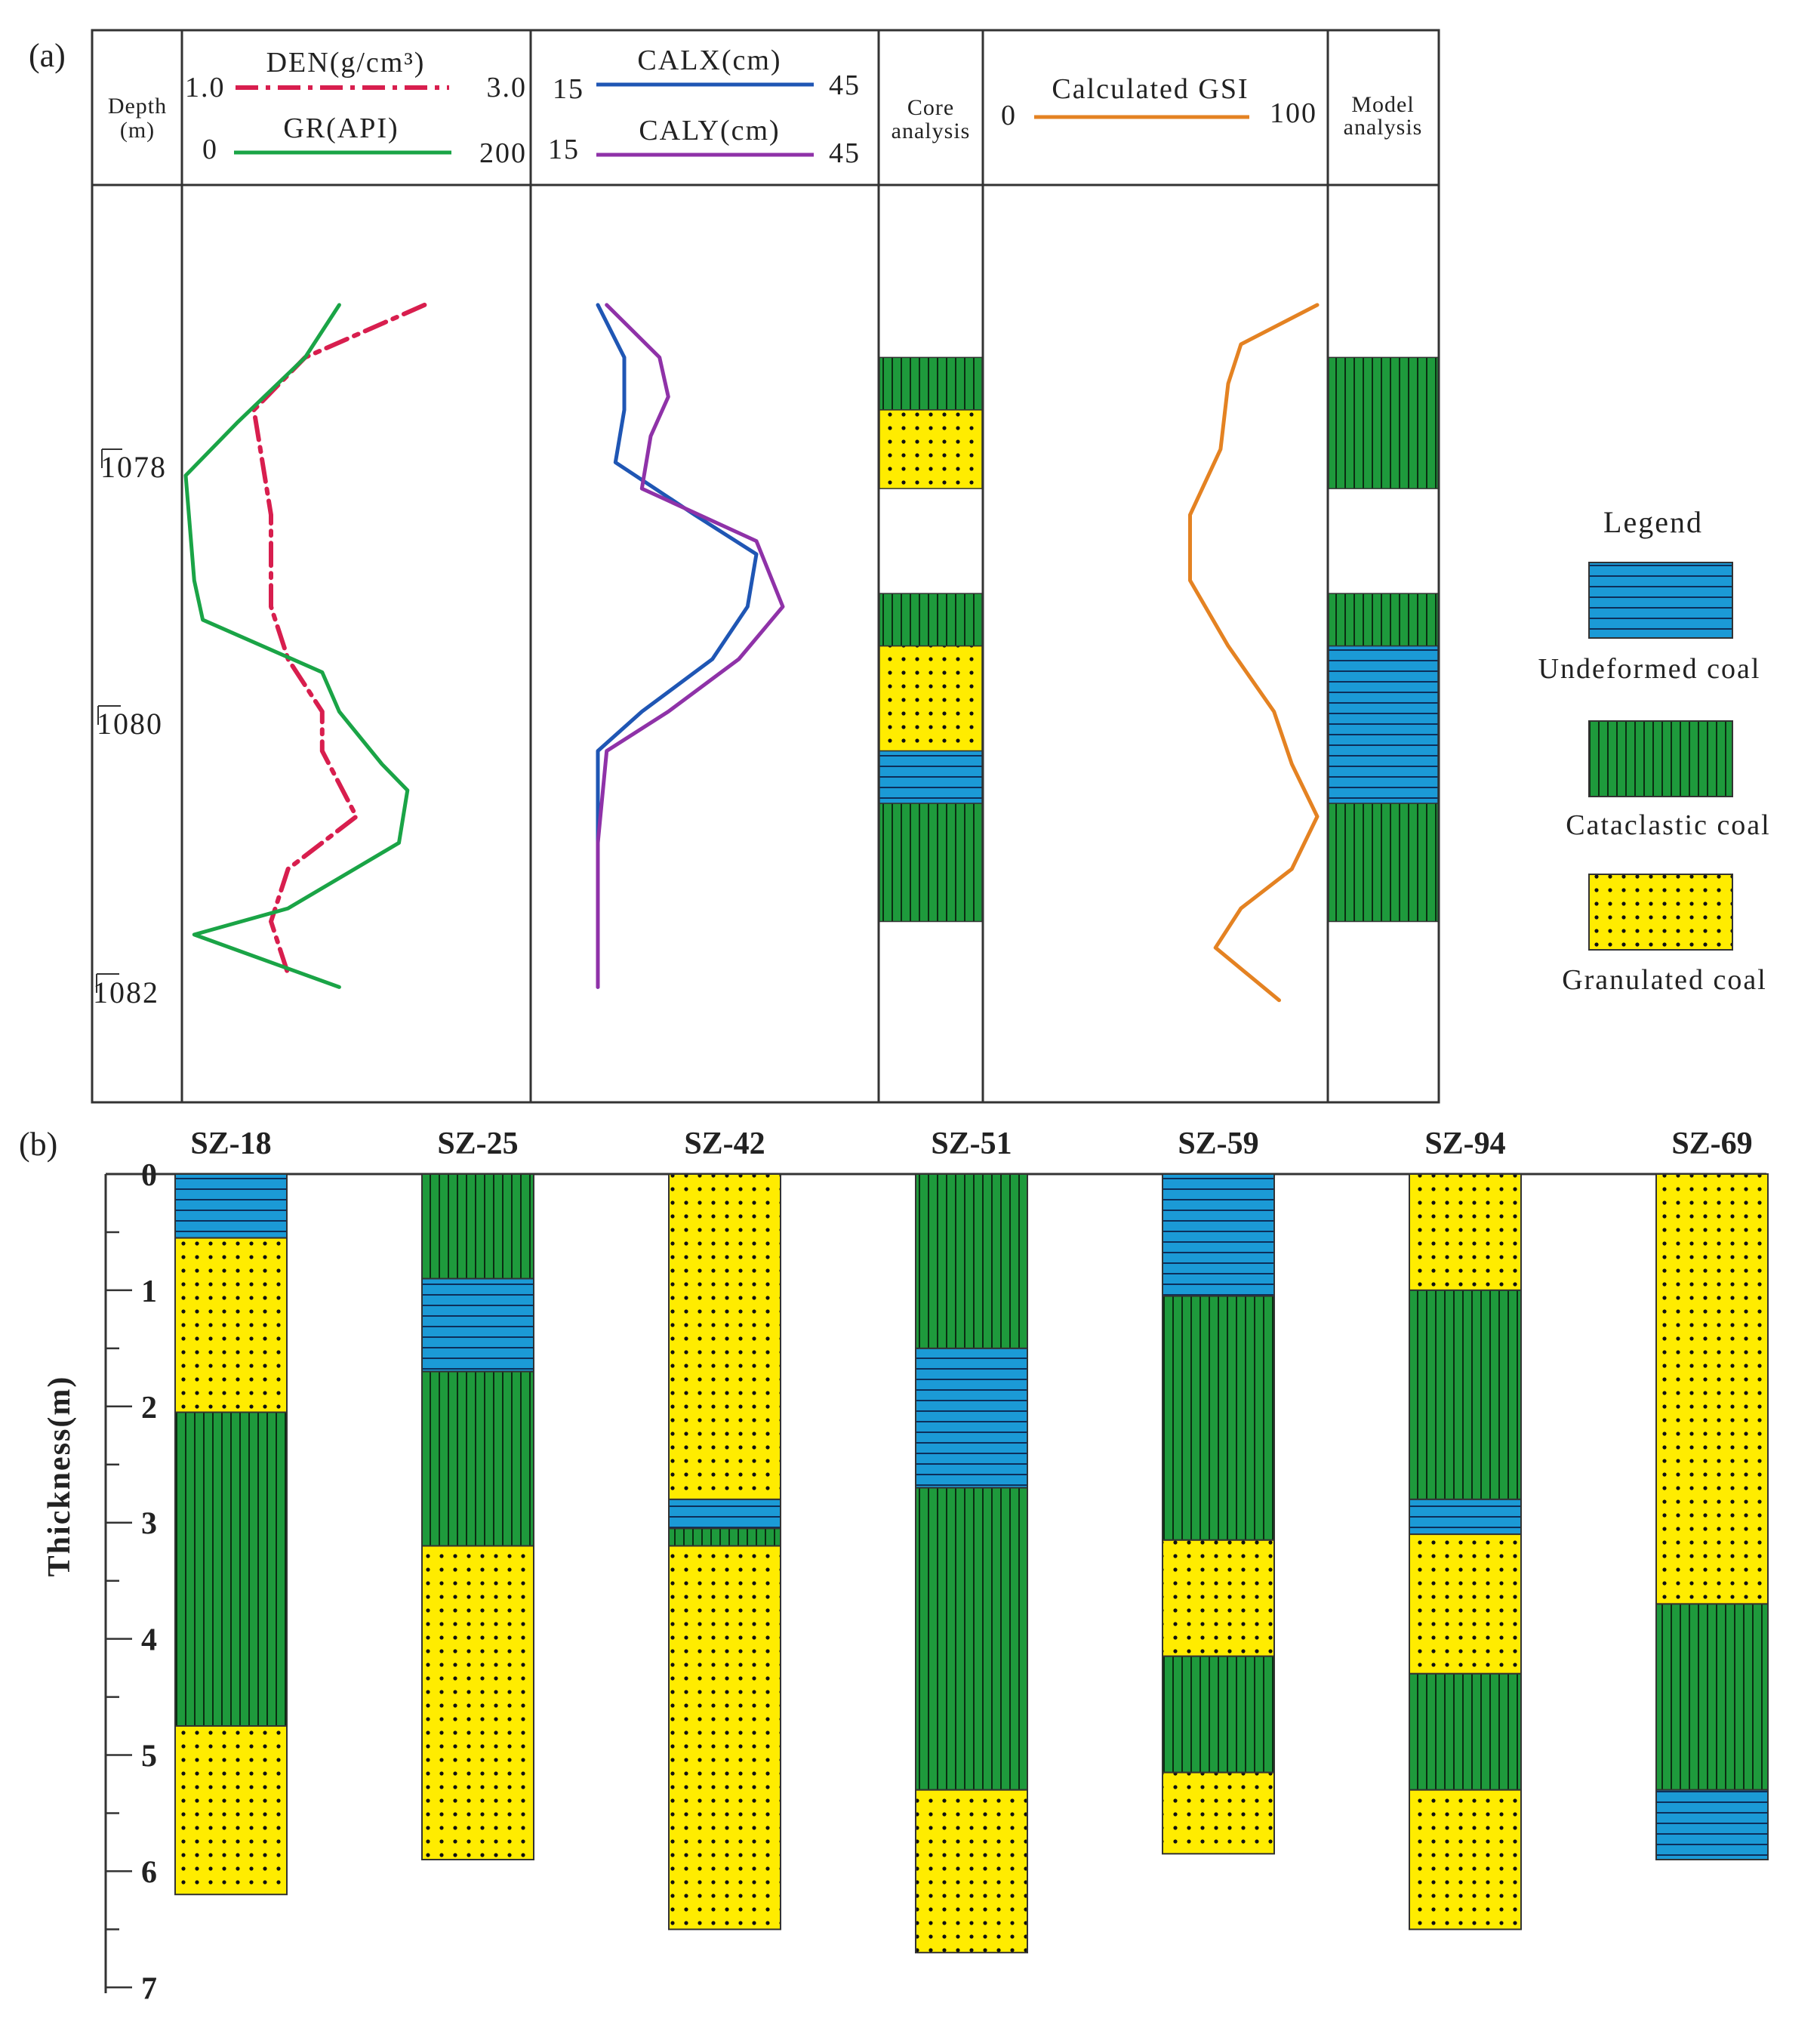 Image resolution: width=1820 pixels, height=2034 pixels. Describe the element at coordinates (1382, 104) in the screenshot. I see `model-header-line1: Model` at that location.